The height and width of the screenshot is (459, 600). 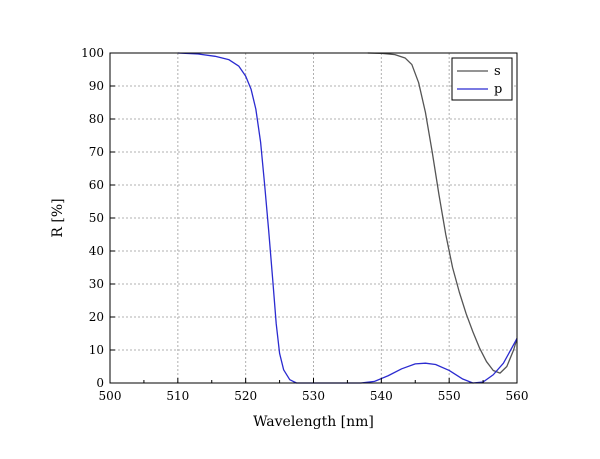 What do you see at coordinates (96, 317) in the screenshot?
I see `y-tick-label: 20` at bounding box center [96, 317].